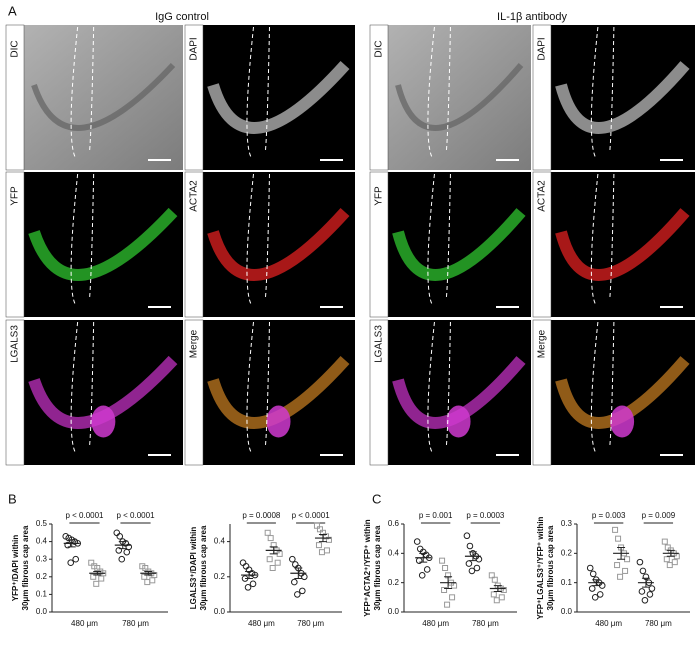 This screenshot has width=700, height=657. What do you see at coordinates (436, 515) in the screenshot?
I see `p-value: p = 0.001` at bounding box center [436, 515].